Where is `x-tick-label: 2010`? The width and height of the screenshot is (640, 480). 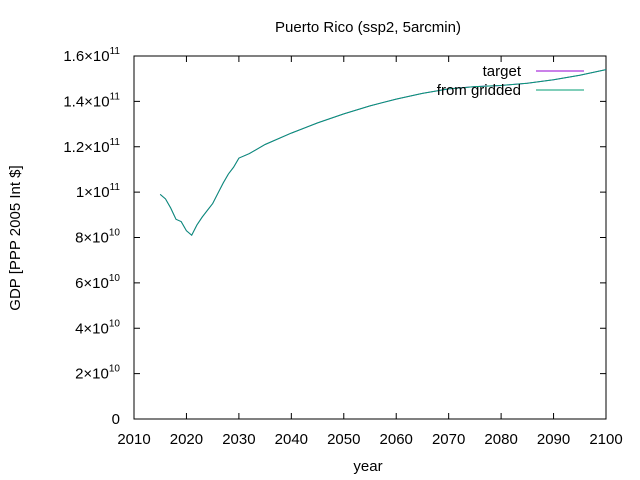 x-tick-label: 2010 is located at coordinates (133, 439).